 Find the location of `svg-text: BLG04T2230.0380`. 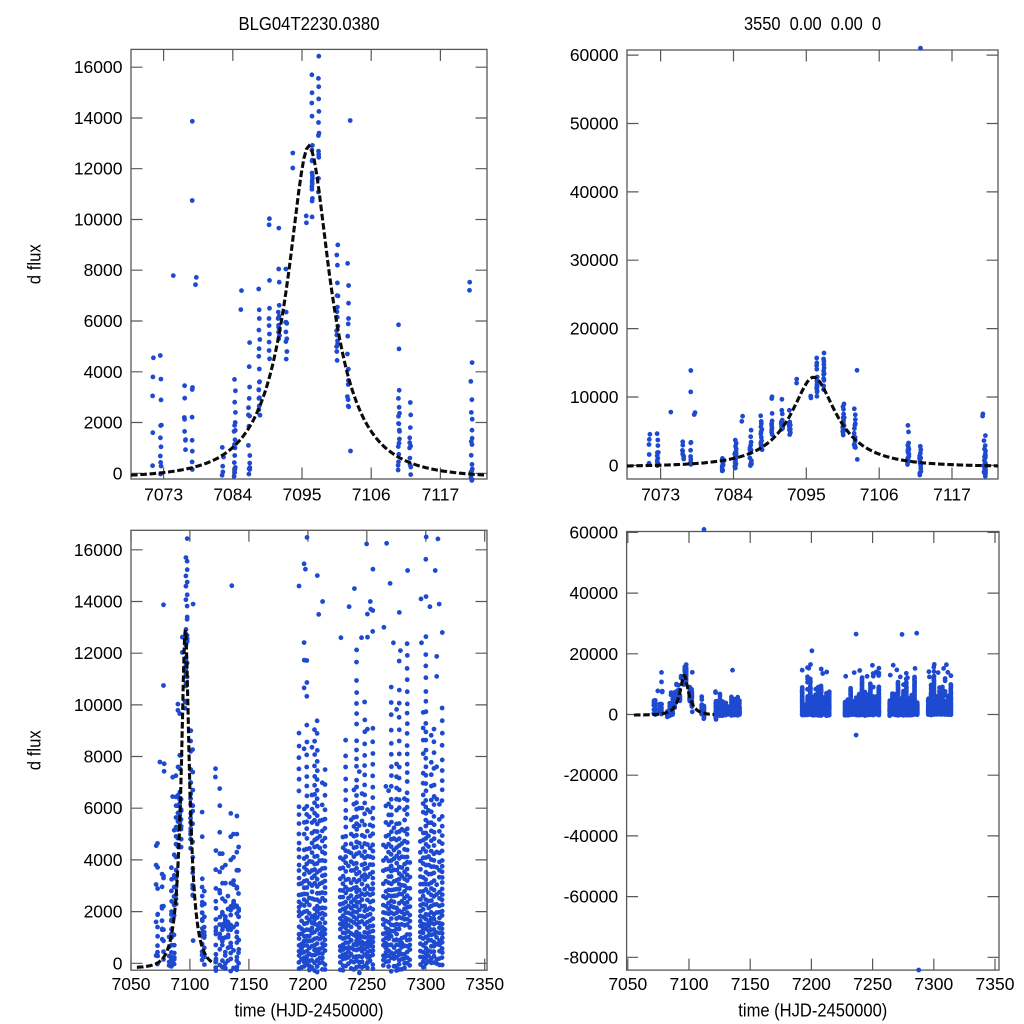

svg-text: BLG04T2230.0380 is located at coordinates (309, 23).